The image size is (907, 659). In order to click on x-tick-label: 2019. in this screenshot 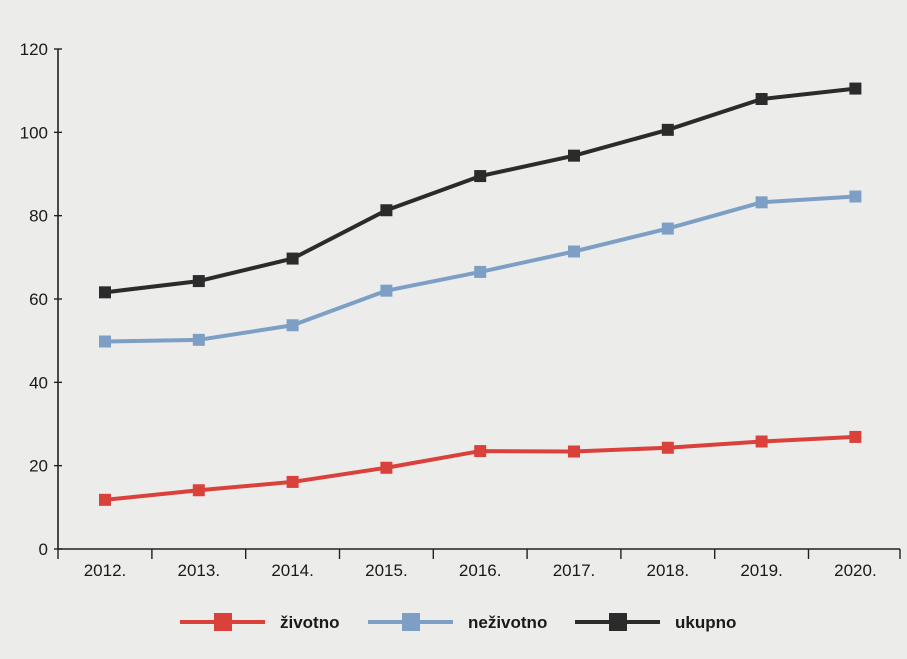, I will do `click(761, 570)`.